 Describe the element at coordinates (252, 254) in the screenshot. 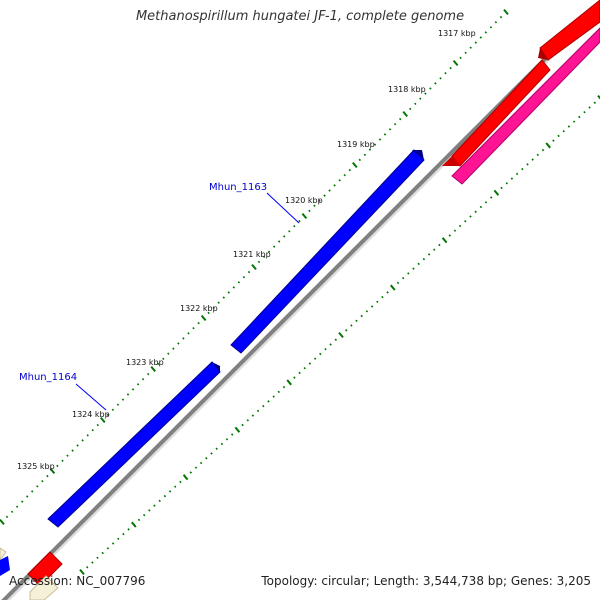

I see `ruler-label-1321: 1321 kbp` at that location.